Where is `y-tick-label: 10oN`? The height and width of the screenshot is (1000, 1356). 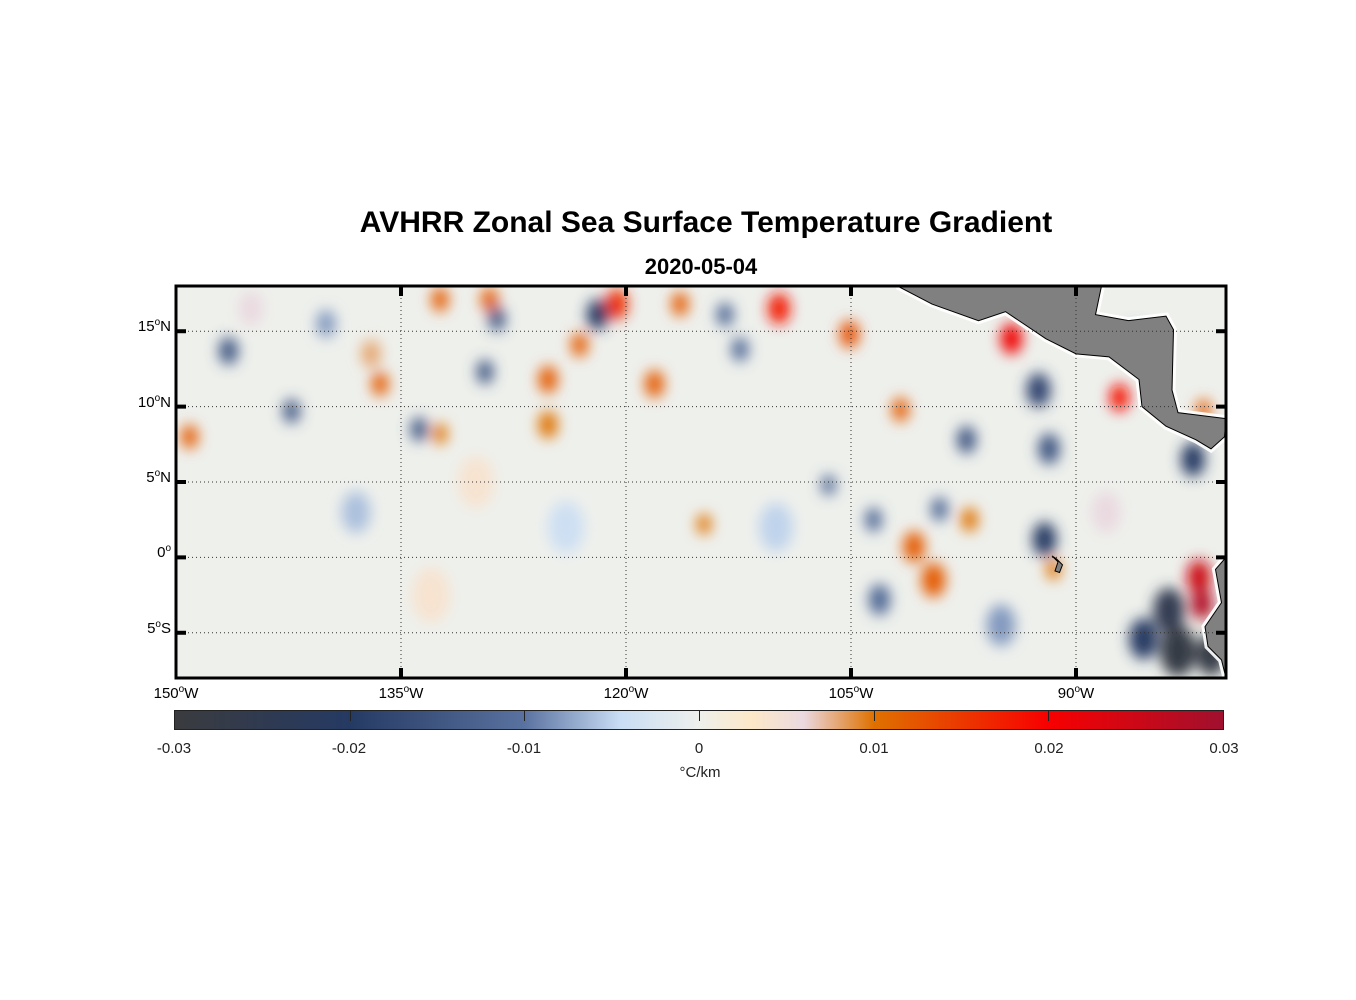
y-tick-label: 10oN is located at coordinates (141, 401).